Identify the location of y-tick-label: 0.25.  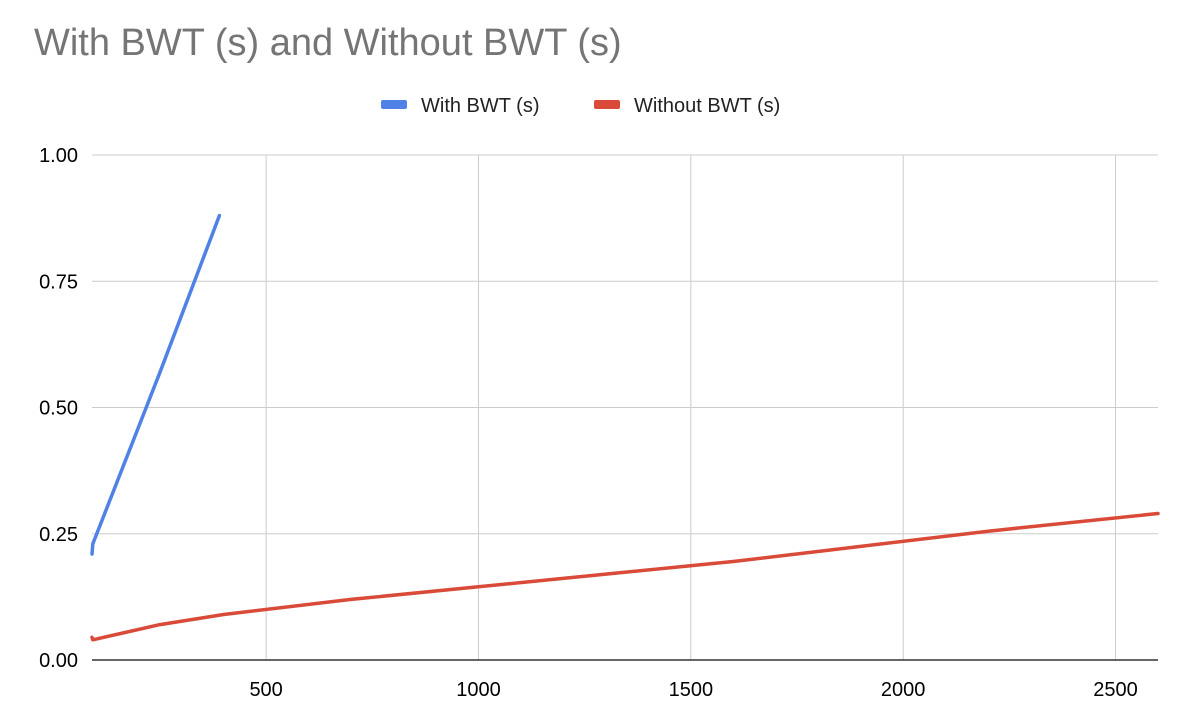
(58, 535).